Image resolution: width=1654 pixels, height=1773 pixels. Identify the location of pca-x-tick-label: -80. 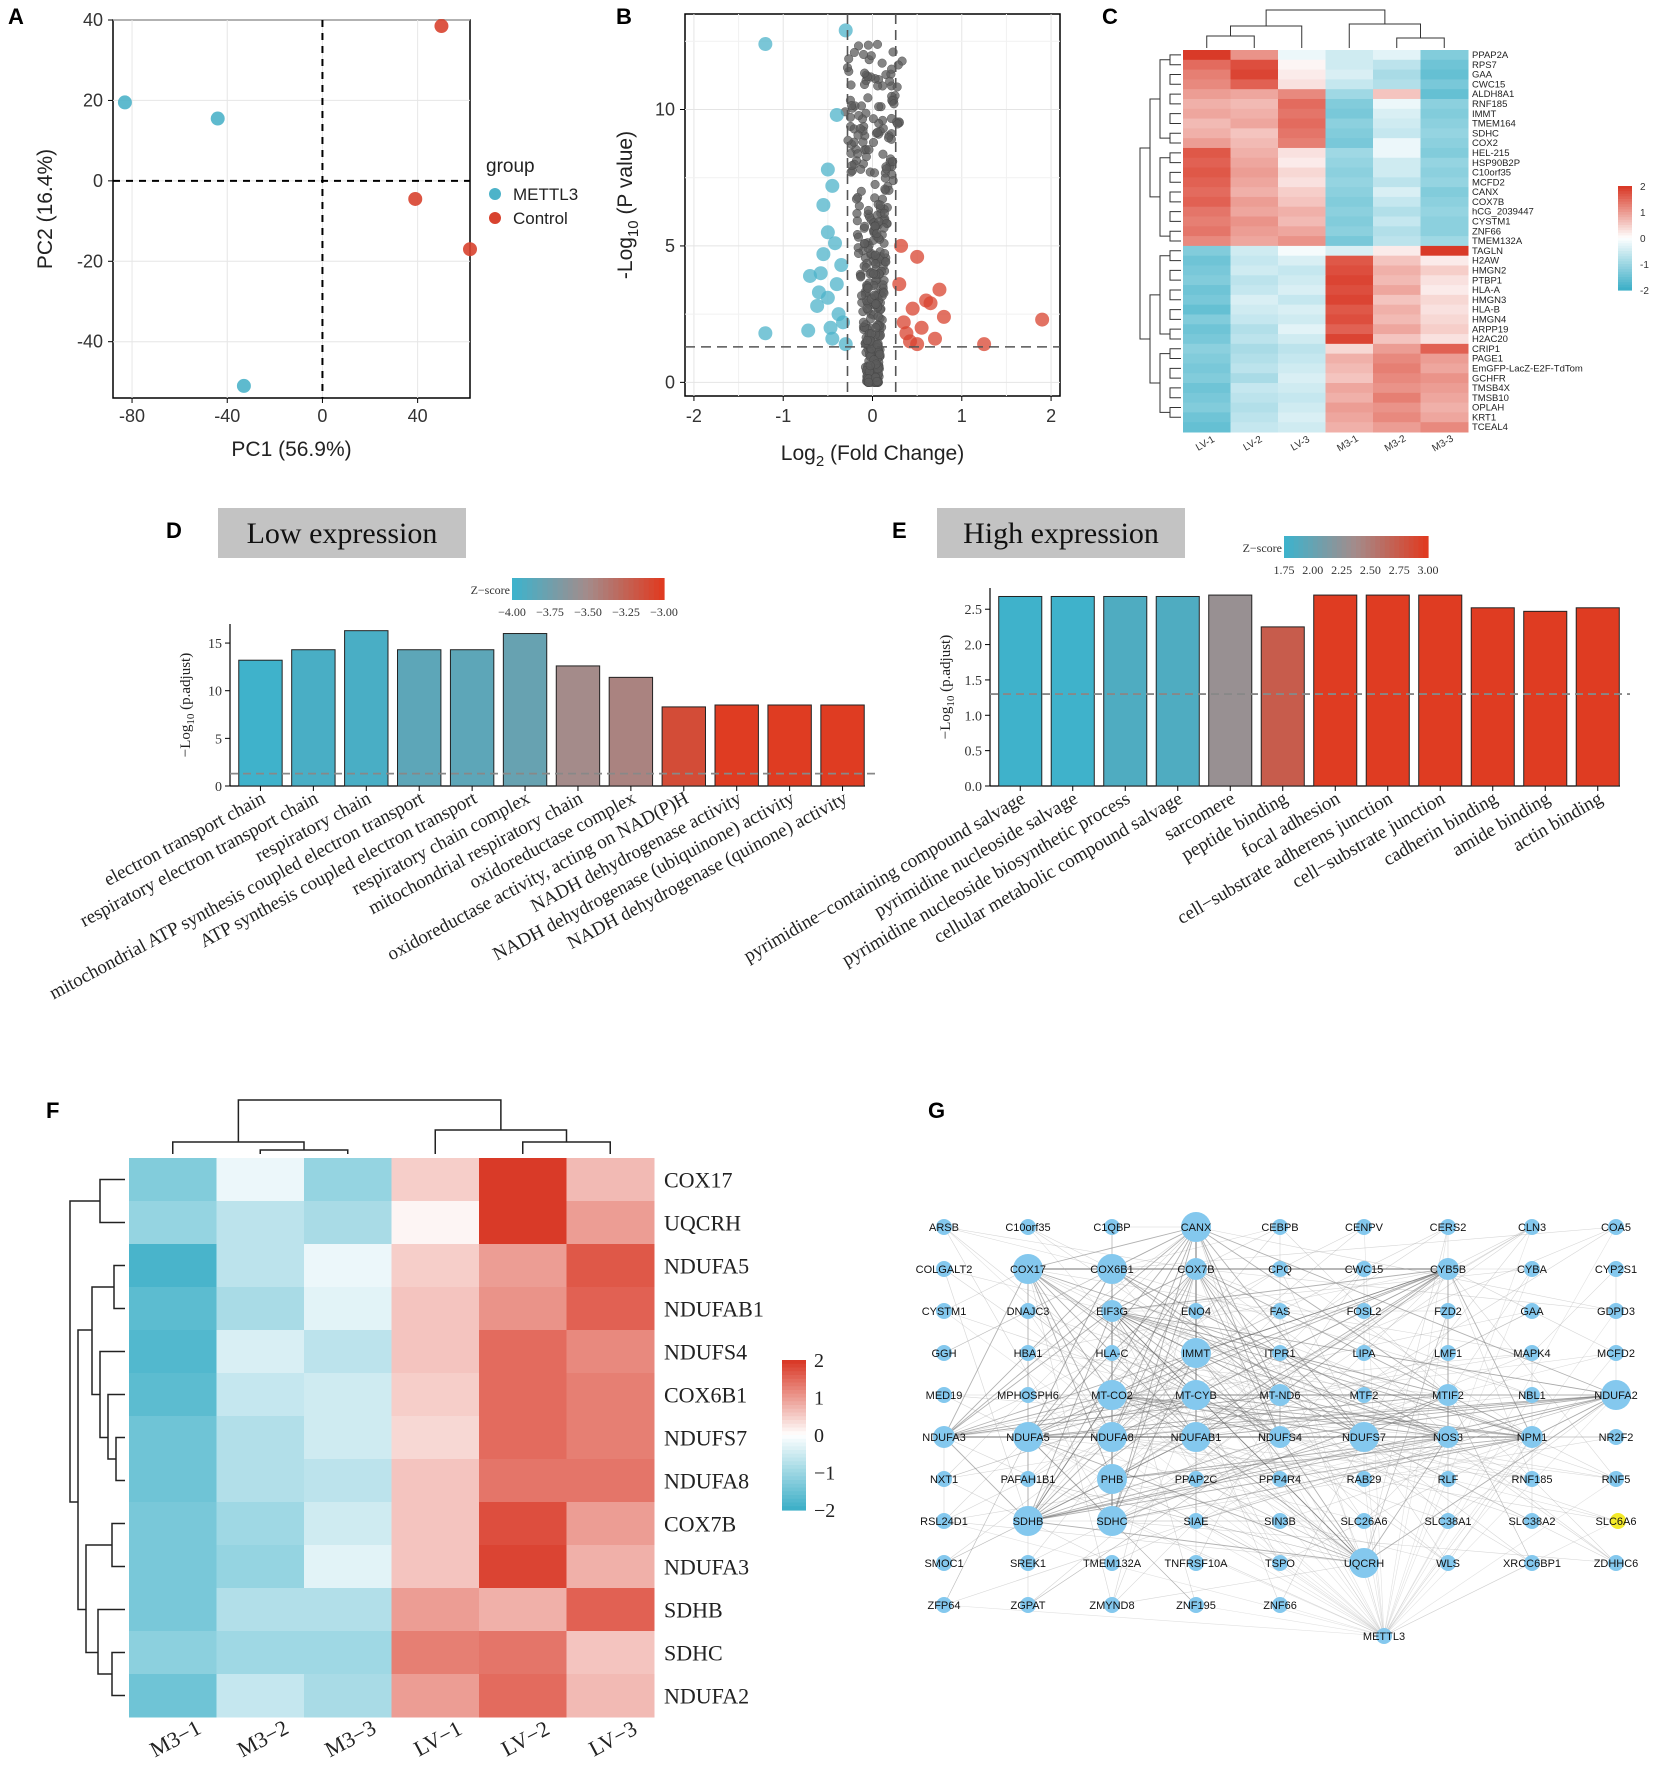
(132, 416).